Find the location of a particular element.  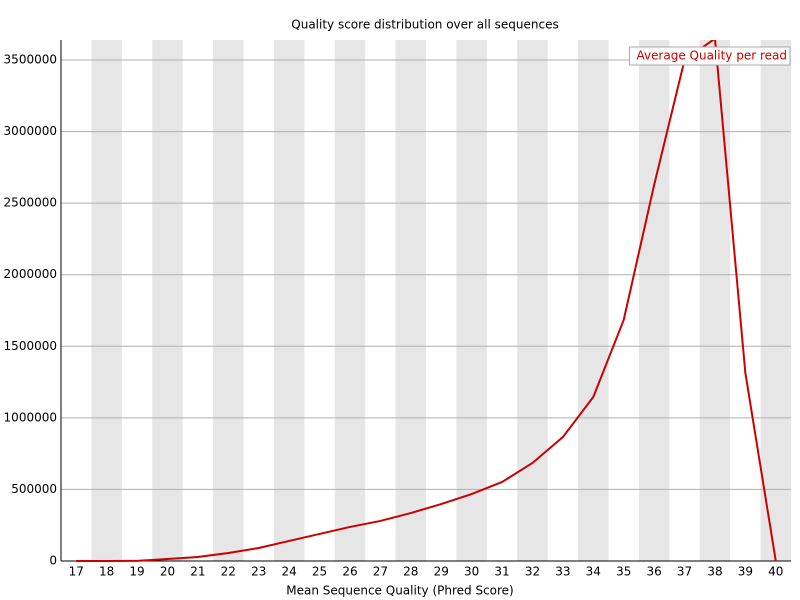

x-tick-label: 35 is located at coordinates (623, 572).